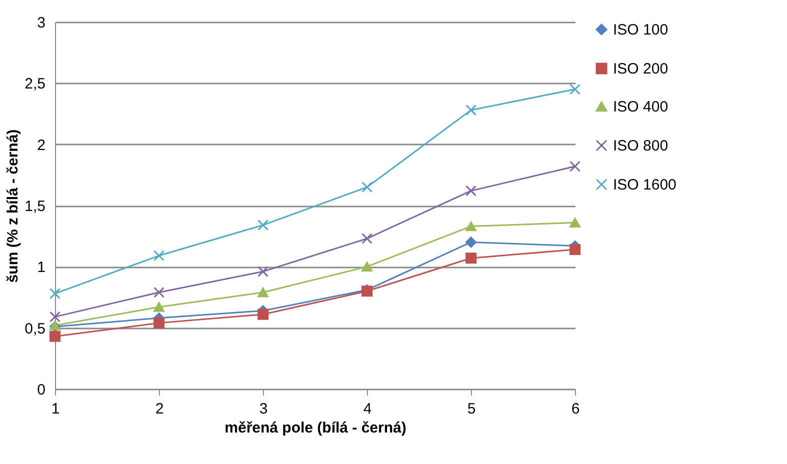  I want to click on y-tick-label: 2,5, so click(35, 84).